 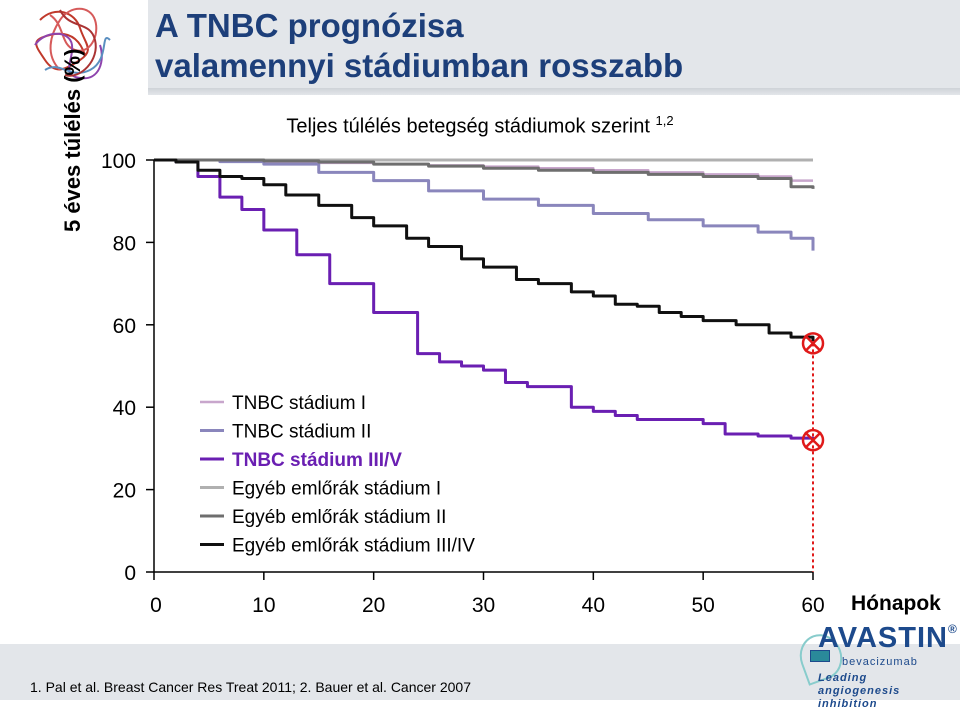 I want to click on brand-name-text: AVASTIN, so click(x=883, y=638).